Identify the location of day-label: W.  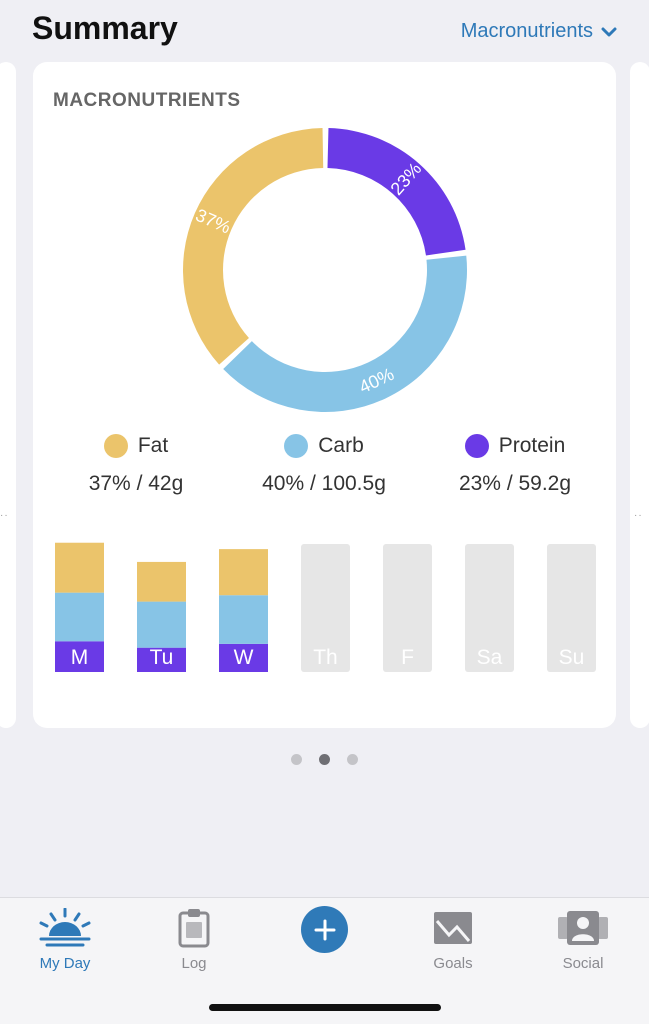
(244, 657).